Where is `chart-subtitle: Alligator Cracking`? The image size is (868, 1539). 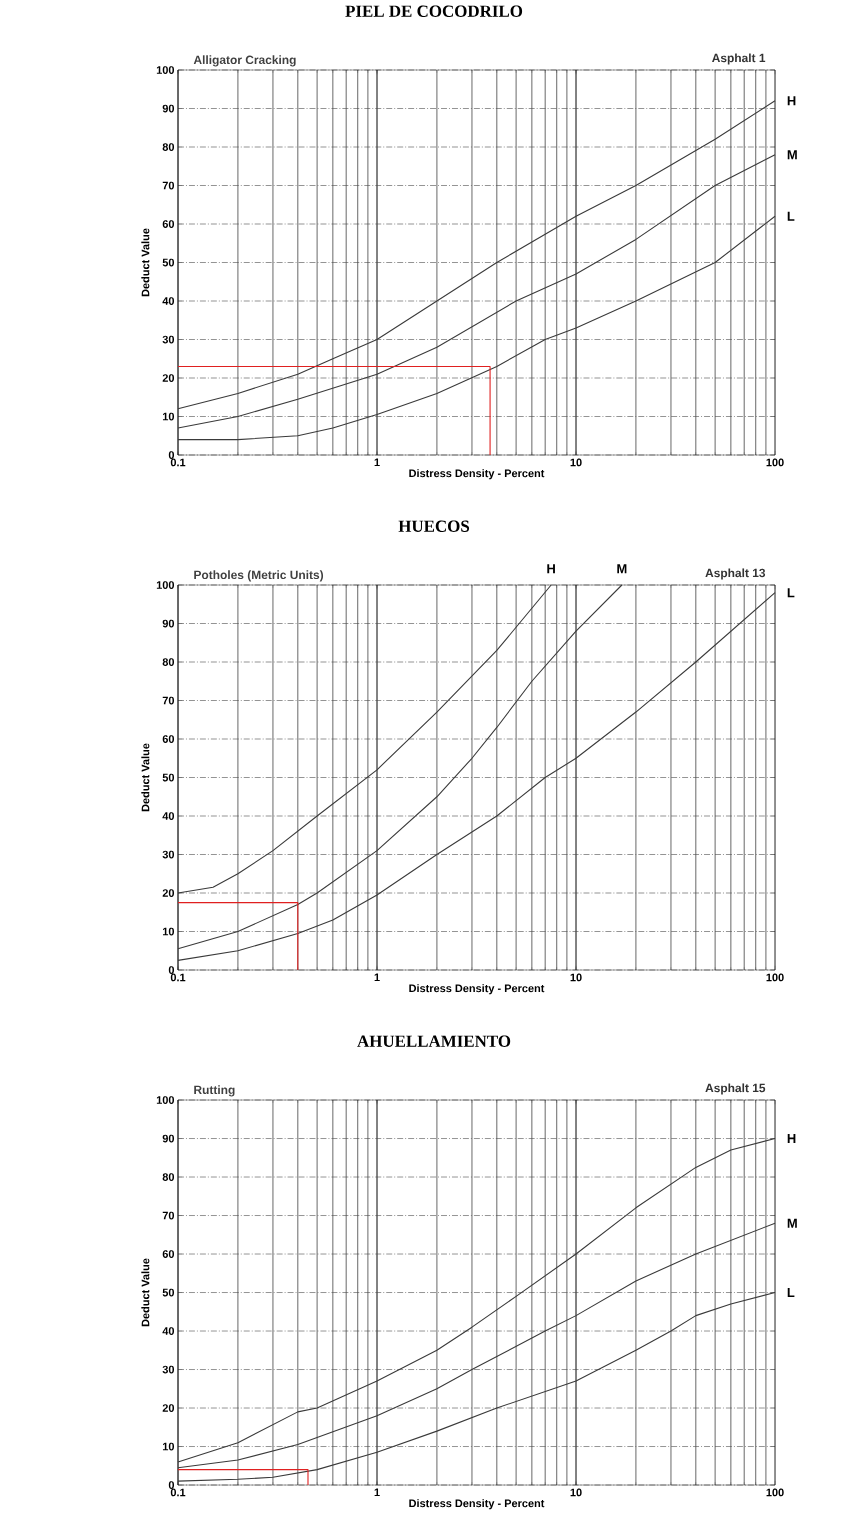
chart-subtitle: Alligator Cracking is located at coordinates (244, 61).